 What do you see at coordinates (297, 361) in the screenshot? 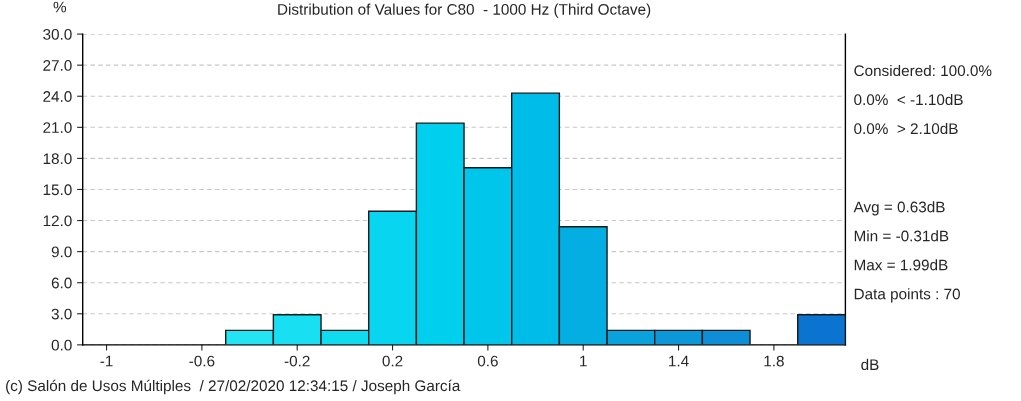
I see `x-tick-label: -0.2` at bounding box center [297, 361].